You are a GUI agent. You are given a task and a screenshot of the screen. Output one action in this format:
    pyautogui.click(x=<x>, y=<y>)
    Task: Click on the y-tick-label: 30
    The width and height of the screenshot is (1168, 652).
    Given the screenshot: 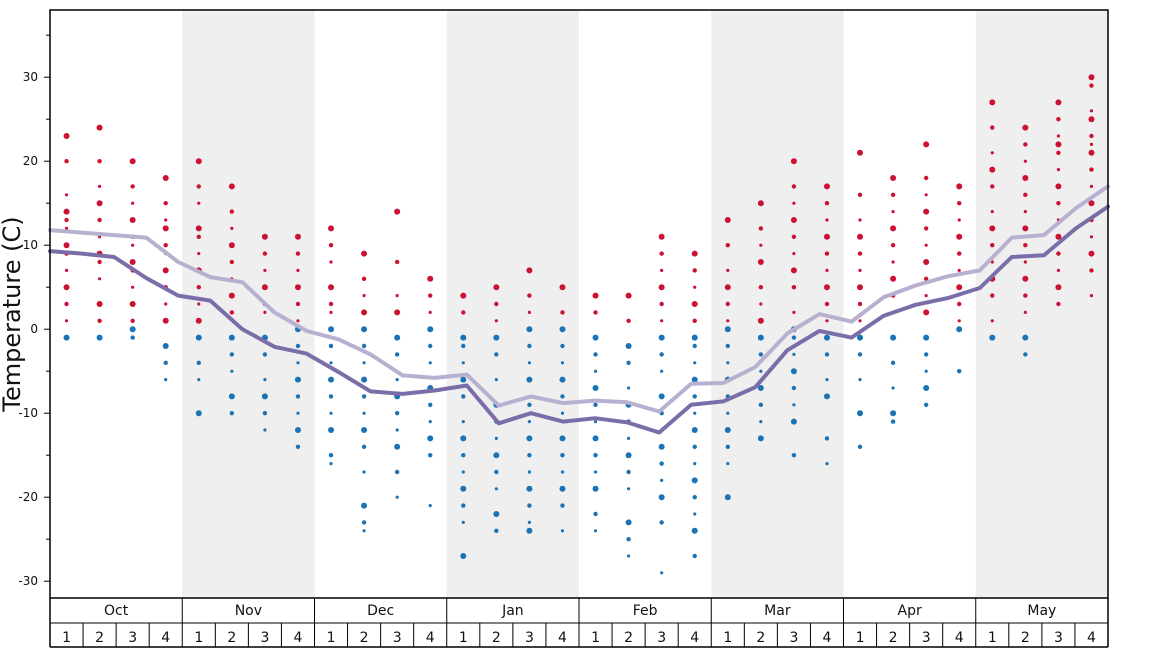 What is the action you would take?
    pyautogui.click(x=30, y=77)
    